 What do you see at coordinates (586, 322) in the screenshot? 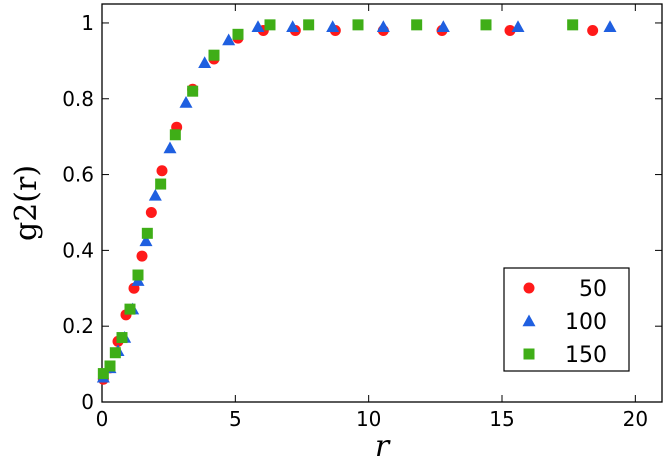
I see `legend-label: 100` at bounding box center [586, 322].